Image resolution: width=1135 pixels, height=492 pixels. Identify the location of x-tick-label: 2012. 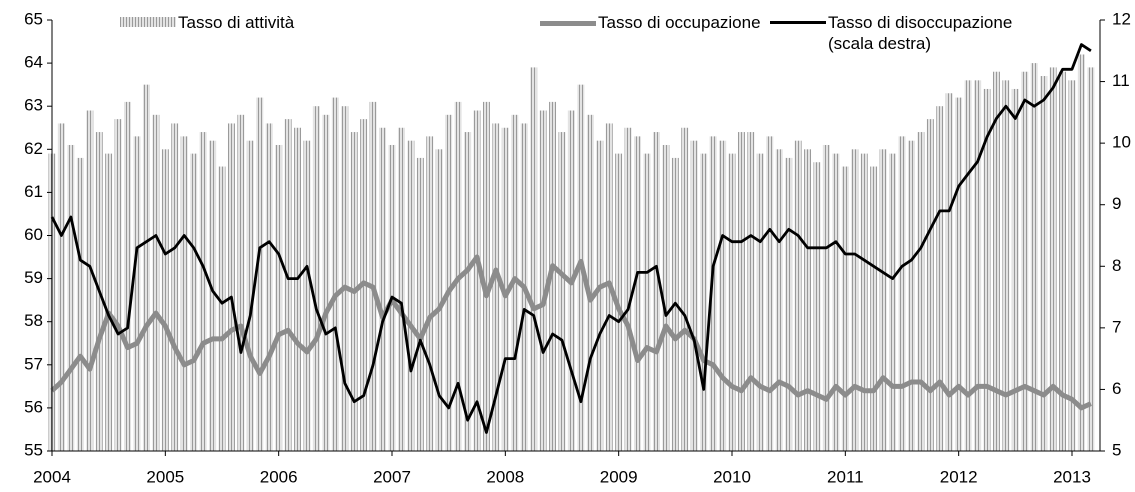
(959, 476).